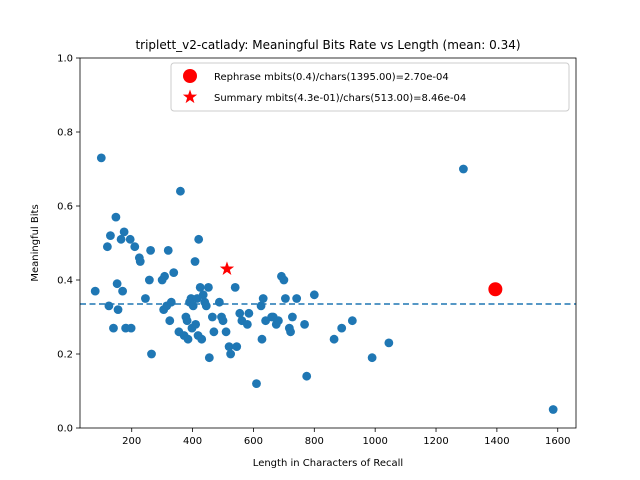  Describe the element at coordinates (65, 207) in the screenshot. I see `y-tick-label: 0.6` at that location.